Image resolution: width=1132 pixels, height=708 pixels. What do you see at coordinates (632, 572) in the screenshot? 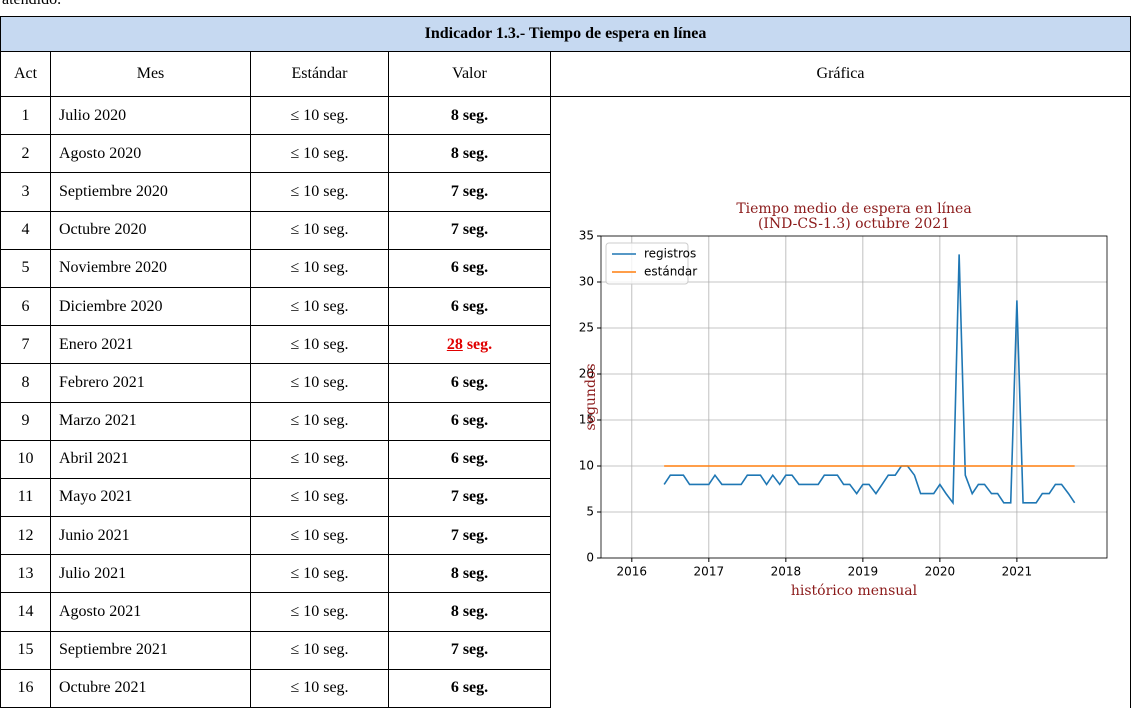
I see `x-tick-label: 2016` at bounding box center [632, 572].